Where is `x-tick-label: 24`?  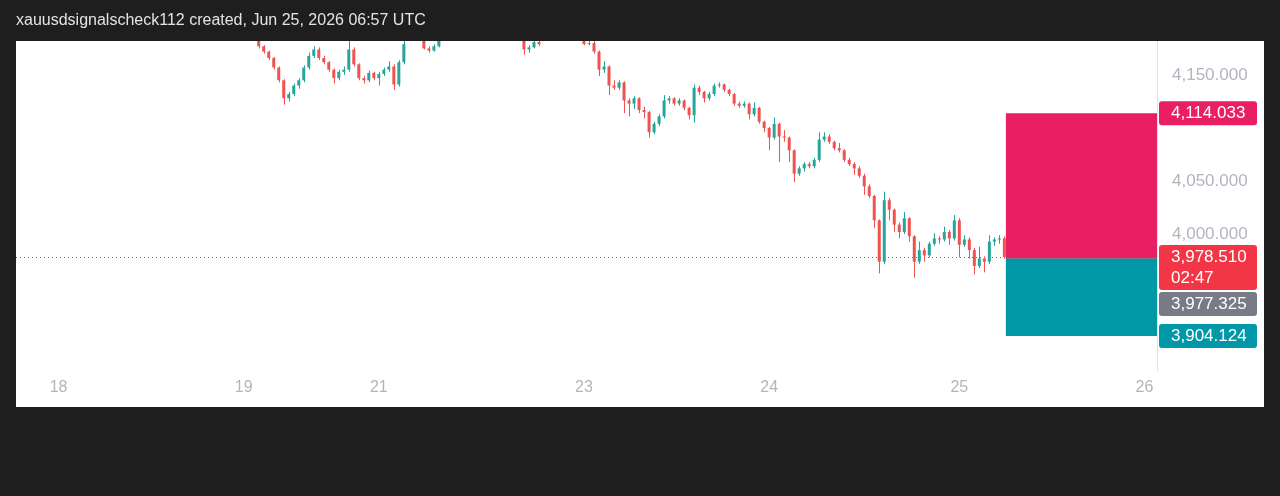 x-tick-label: 24 is located at coordinates (769, 387).